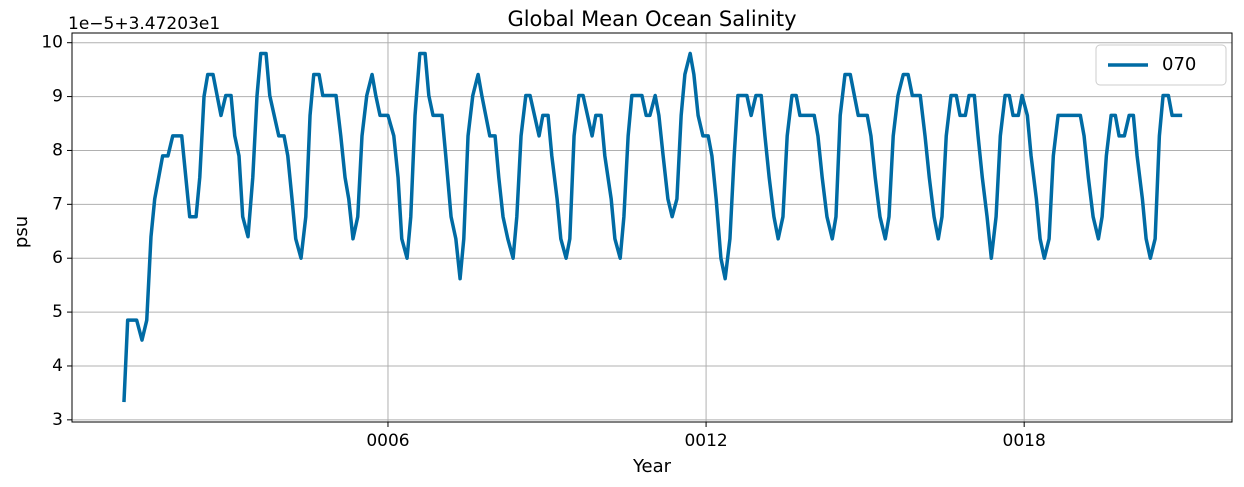 This screenshot has height=487, width=1244. I want to click on legend-label: 070, so click(1179, 64).